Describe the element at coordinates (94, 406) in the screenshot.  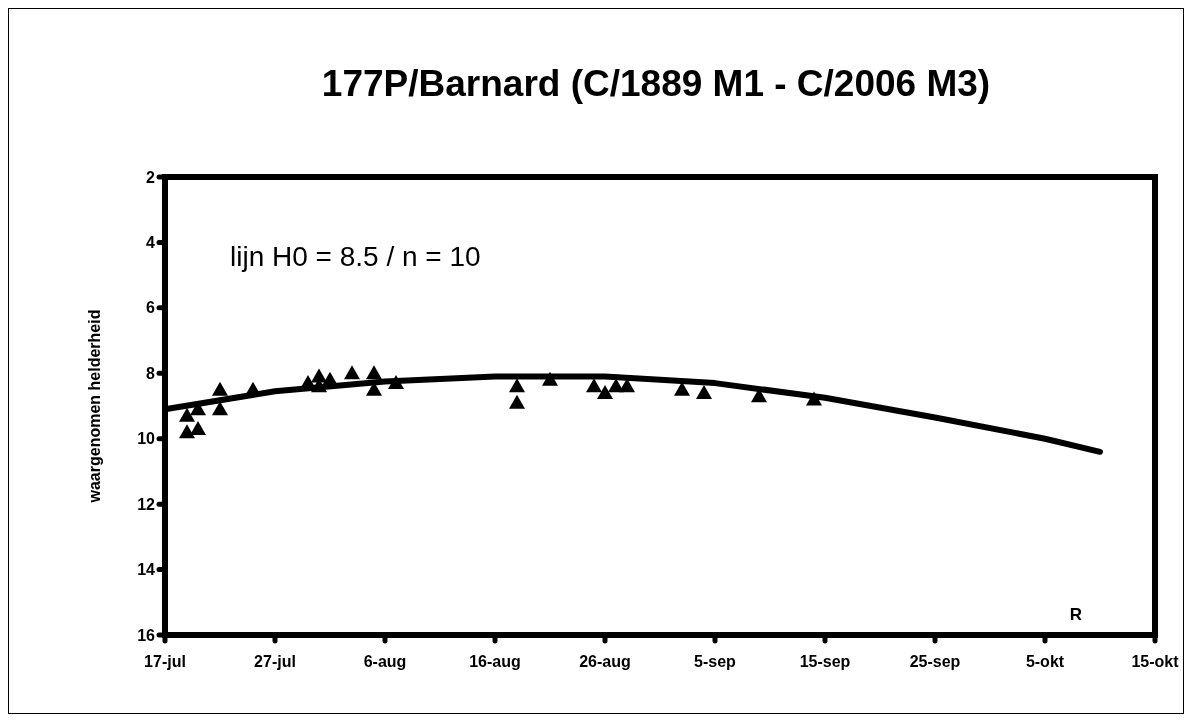
I see `y-axis-title: waargenomen helderheid` at that location.